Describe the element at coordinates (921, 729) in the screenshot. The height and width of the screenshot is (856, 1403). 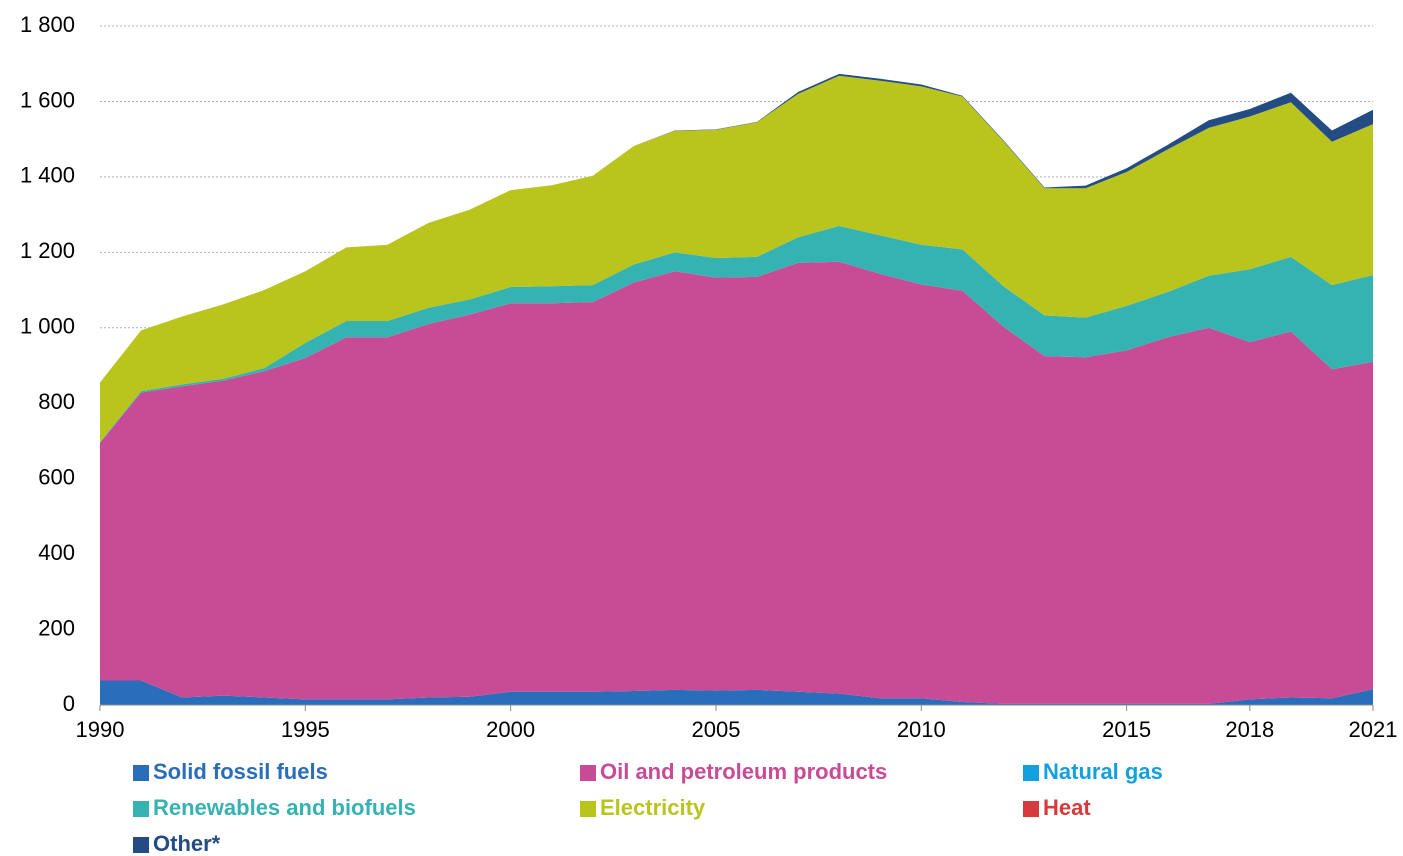
I see `x-tick-label: 2010` at that location.